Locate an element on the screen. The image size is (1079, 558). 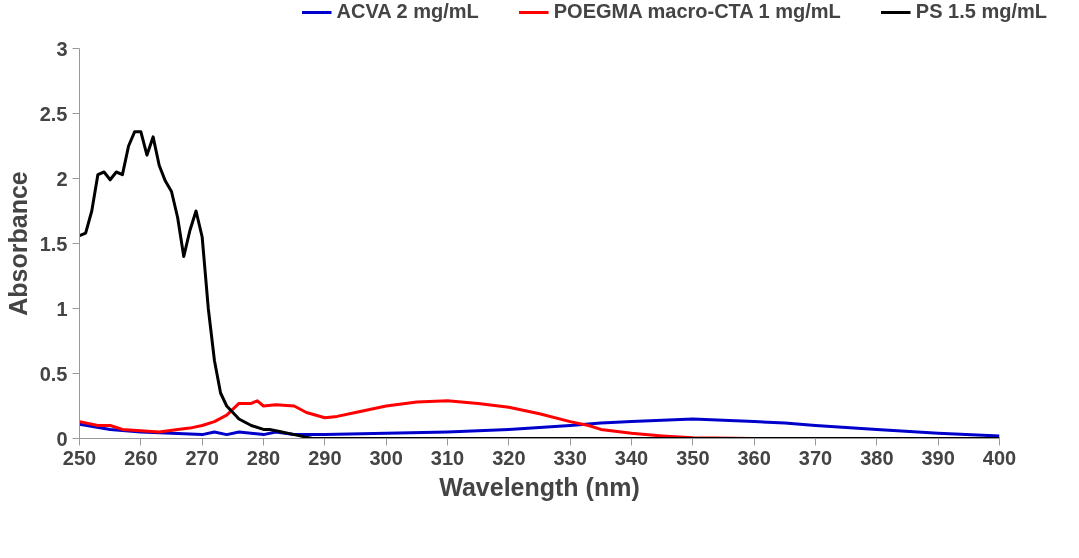
x-tick-label: 300 is located at coordinates (386, 457).